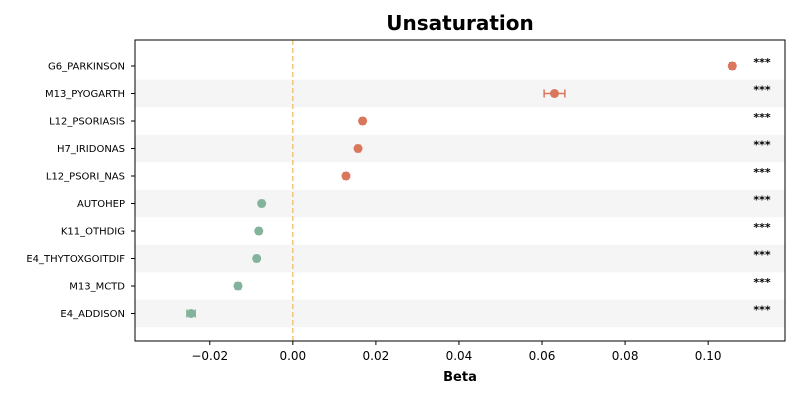 This screenshot has height=400, width=800. I want to click on y-tick-label: G6_PARKINSON, so click(86, 67).